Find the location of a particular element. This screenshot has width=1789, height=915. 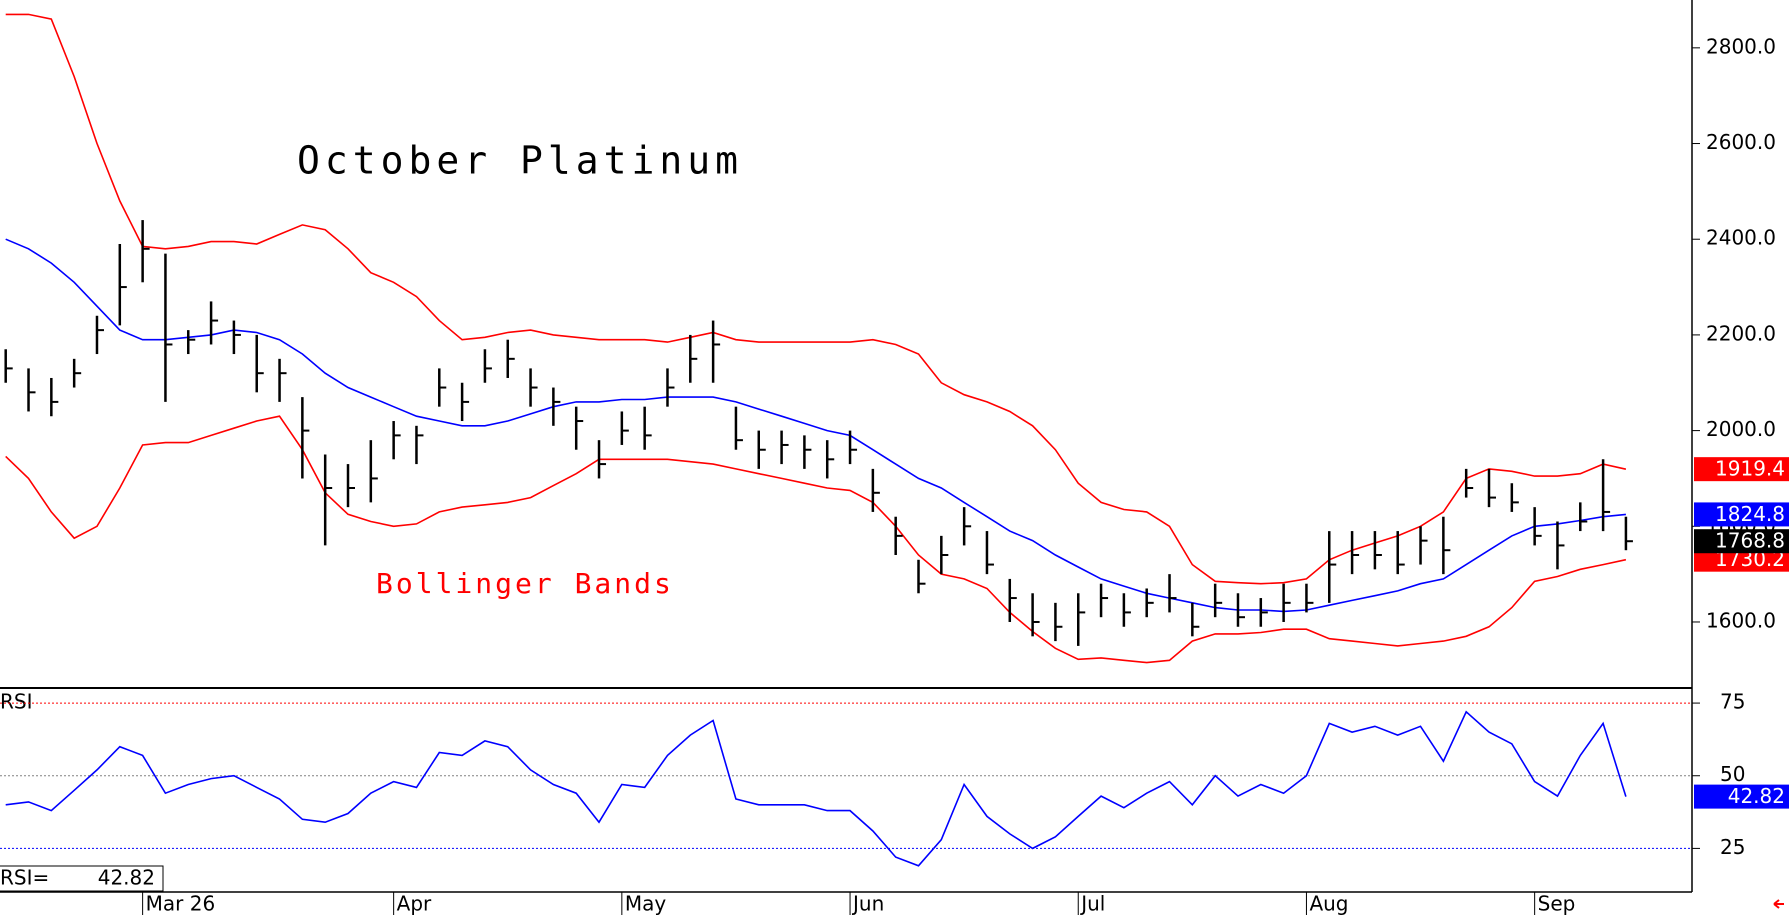

rsi-last-box is located at coordinates (1741, 796).